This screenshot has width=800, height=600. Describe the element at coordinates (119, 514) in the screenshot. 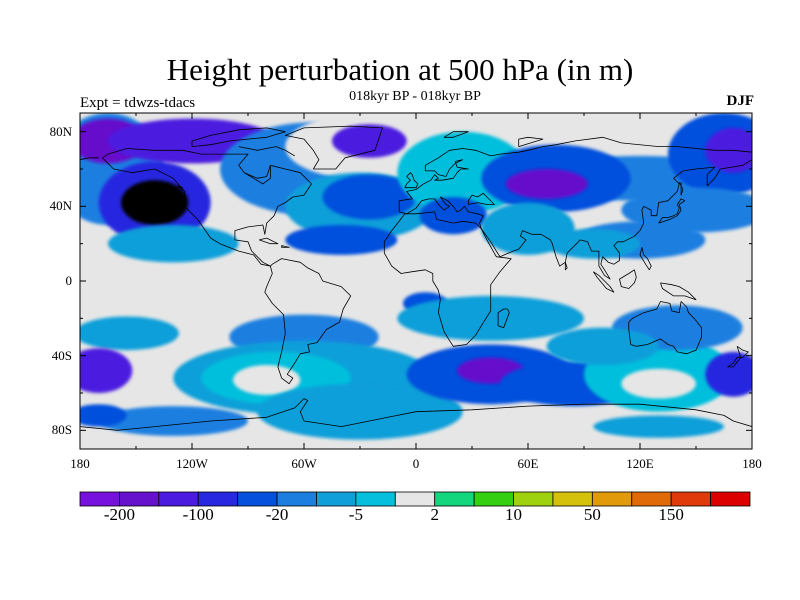

I see `colorbar-label: -200` at that location.